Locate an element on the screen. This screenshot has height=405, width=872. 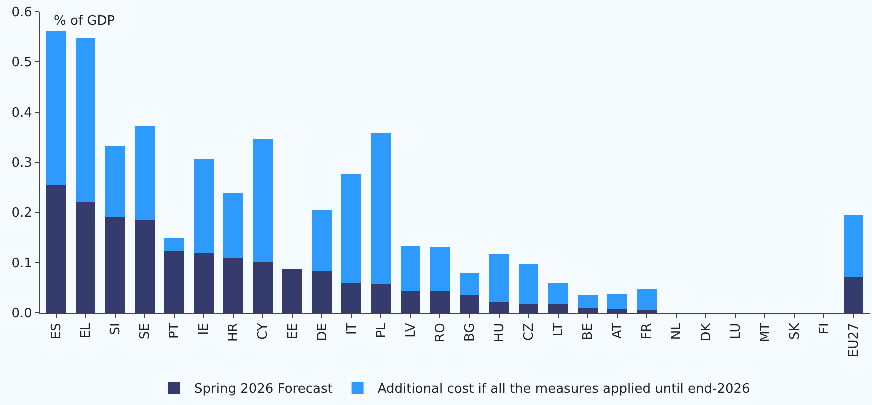
y-tick-label: 0.4 is located at coordinates (22, 113).